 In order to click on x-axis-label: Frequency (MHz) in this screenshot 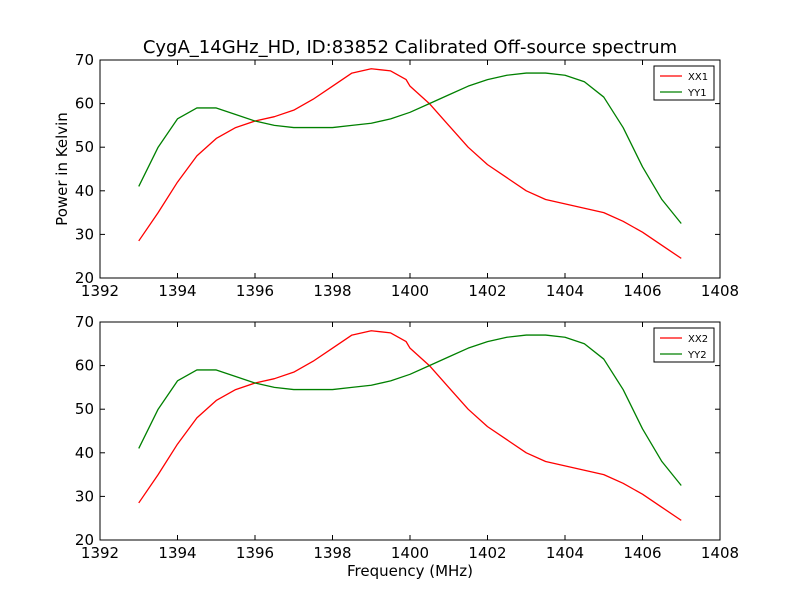, I will do `click(410, 571)`.